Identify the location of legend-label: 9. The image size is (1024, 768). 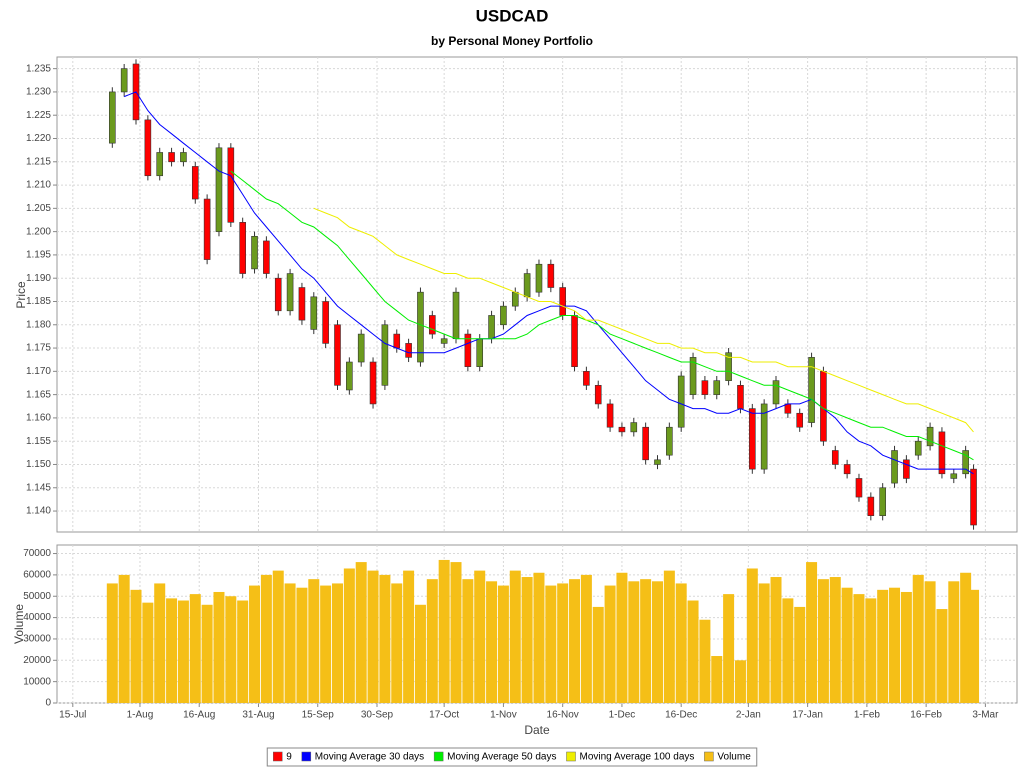
(289, 757).